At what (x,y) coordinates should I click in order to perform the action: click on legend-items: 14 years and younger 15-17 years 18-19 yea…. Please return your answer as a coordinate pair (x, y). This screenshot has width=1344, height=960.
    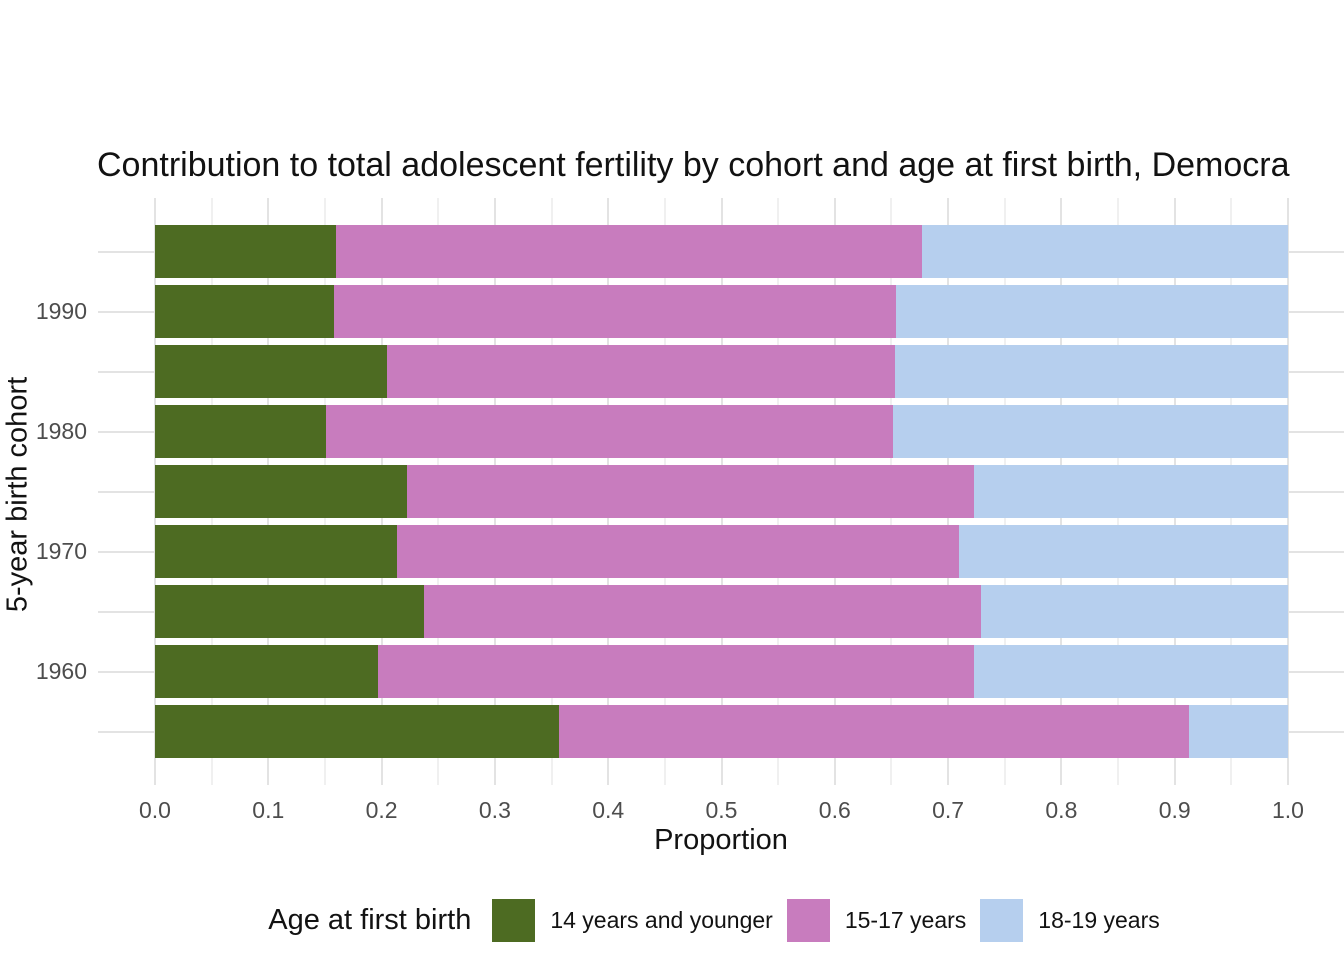
    Looking at the image, I should click on (832, 920).